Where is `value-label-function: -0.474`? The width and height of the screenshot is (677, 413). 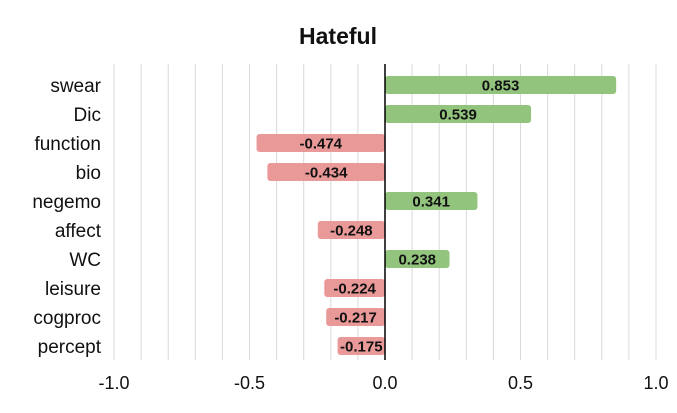
value-label-function: -0.474 is located at coordinates (320, 144).